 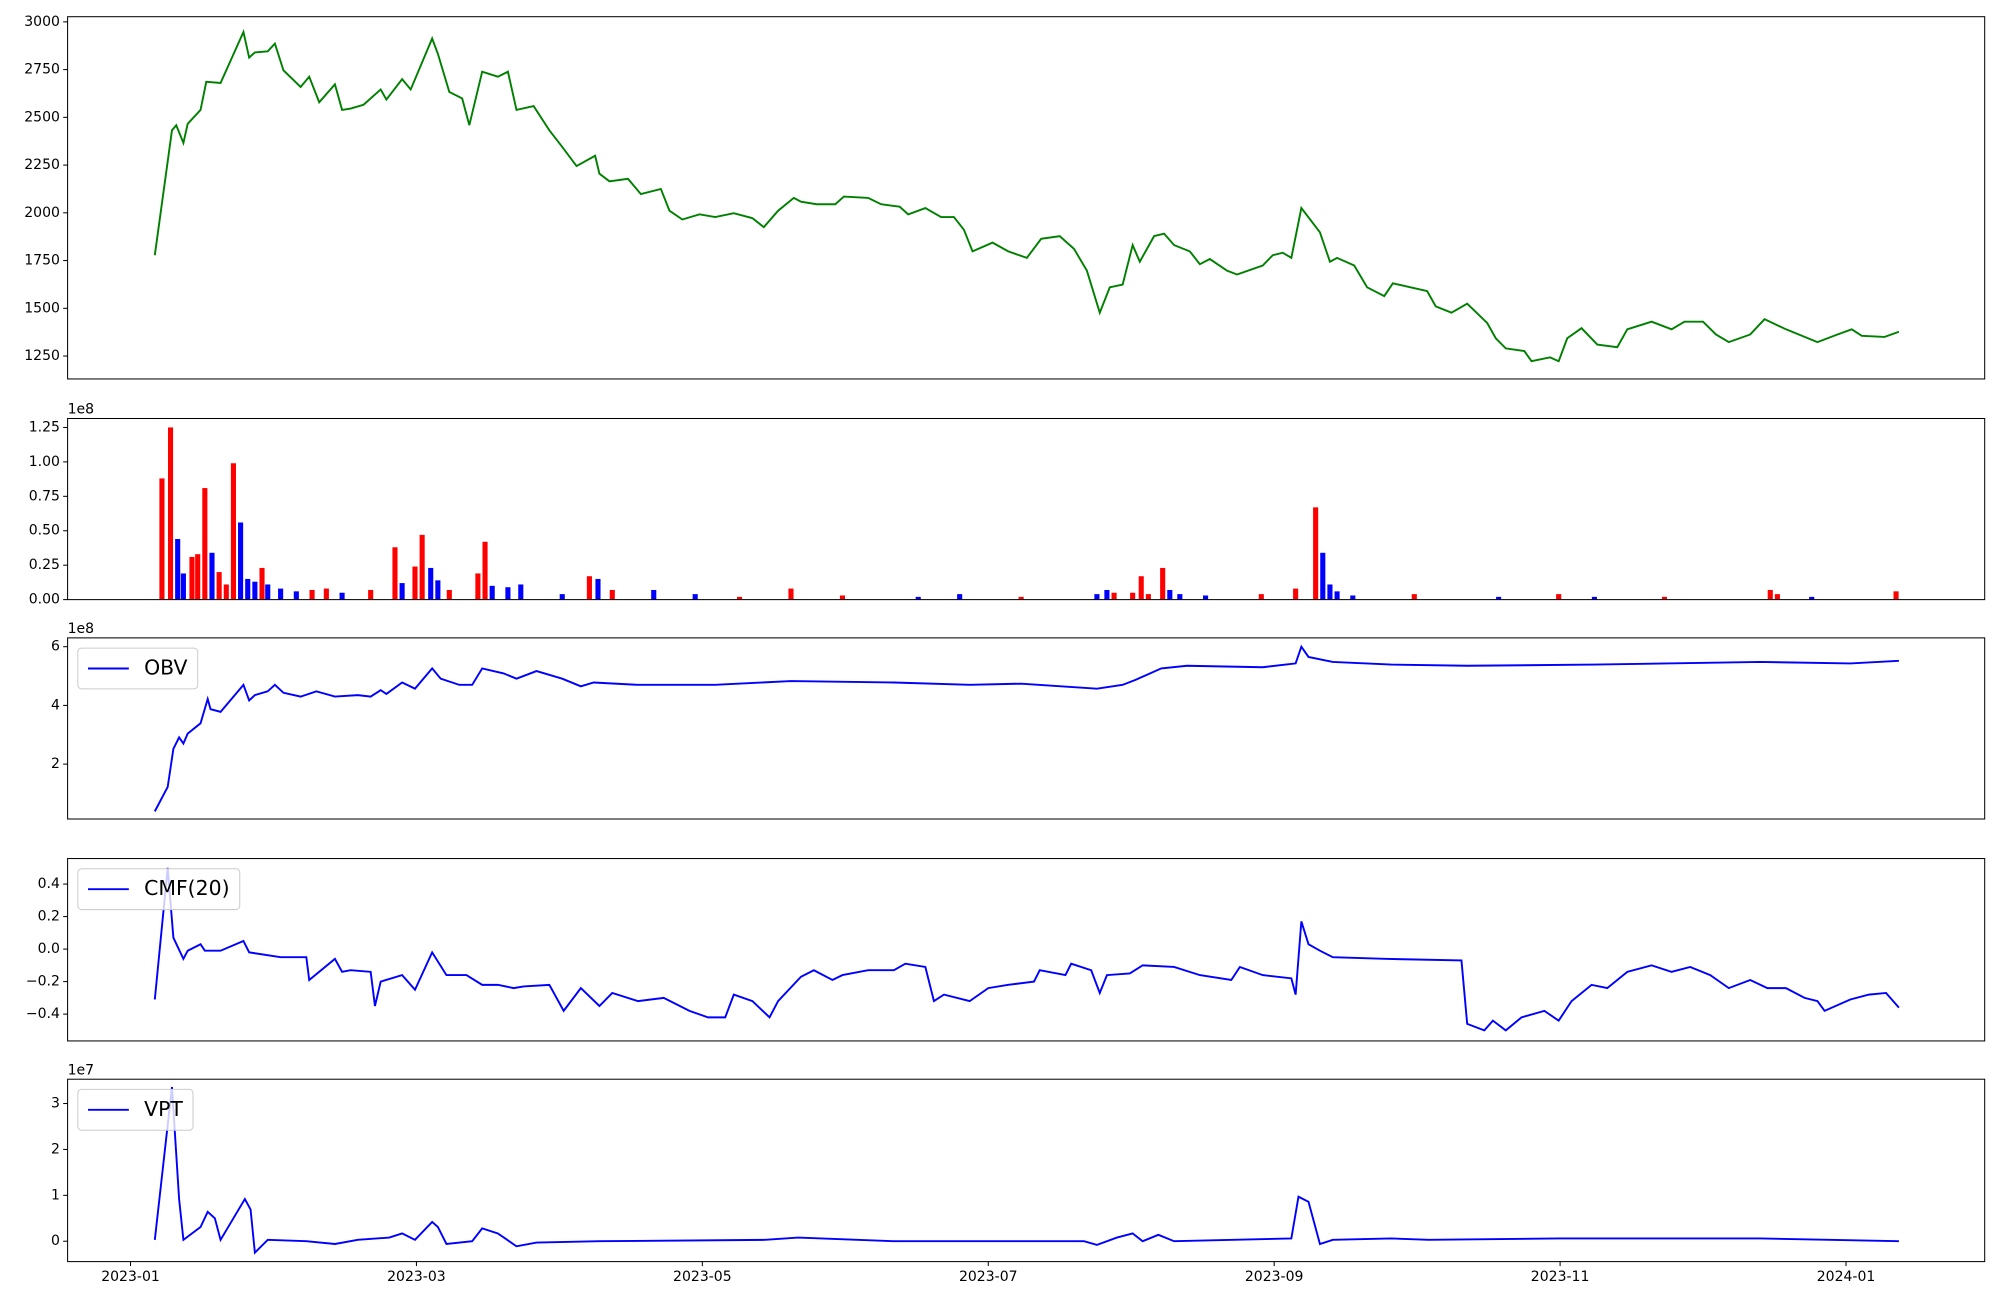 What do you see at coordinates (42, 213) in the screenshot?
I see `y-tick-label: 2000` at bounding box center [42, 213].